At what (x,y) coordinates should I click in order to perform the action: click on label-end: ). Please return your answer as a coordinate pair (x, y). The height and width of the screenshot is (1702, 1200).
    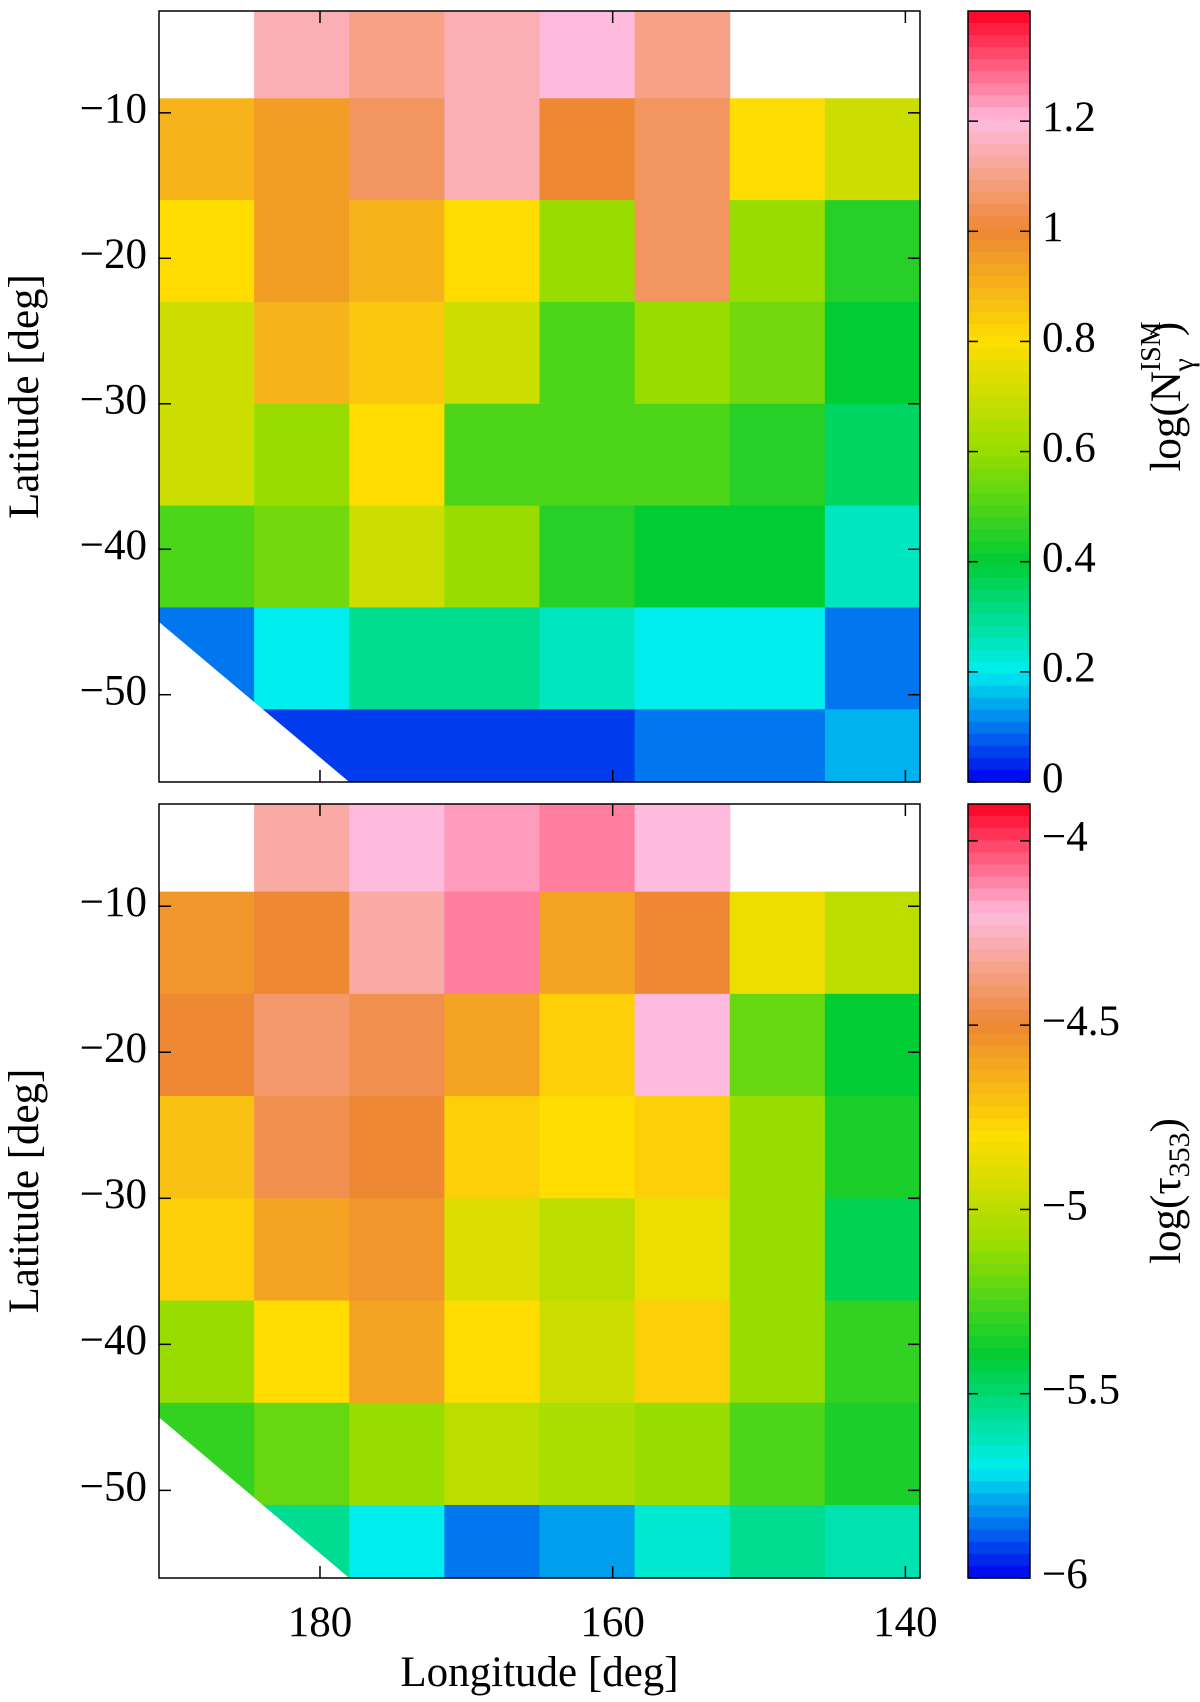
    Looking at the image, I should click on (1166, 329).